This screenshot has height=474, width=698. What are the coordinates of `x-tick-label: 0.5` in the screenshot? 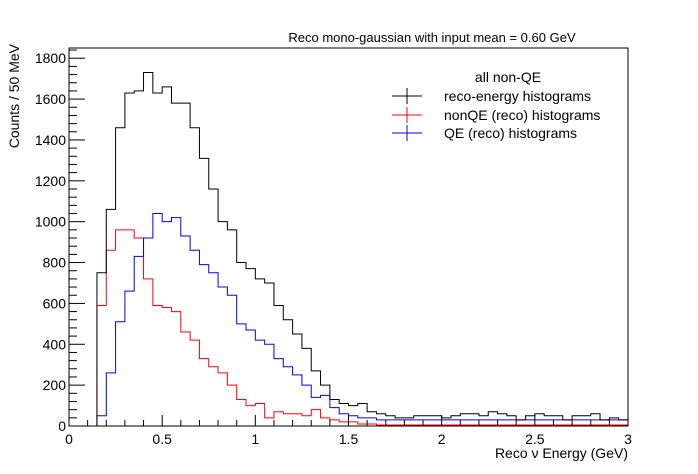 It's located at (162, 439).